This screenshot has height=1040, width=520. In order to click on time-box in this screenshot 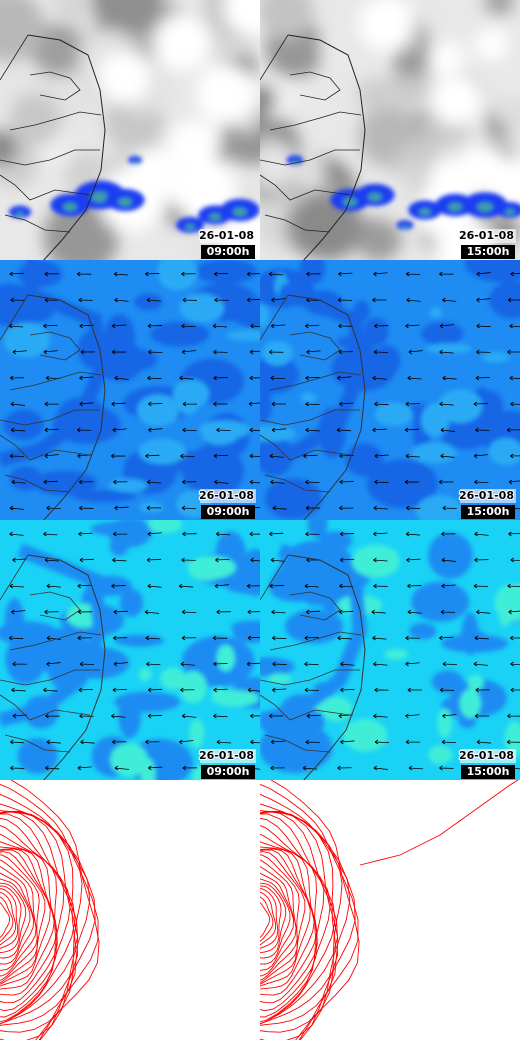, I will do `click(228, 512)`.